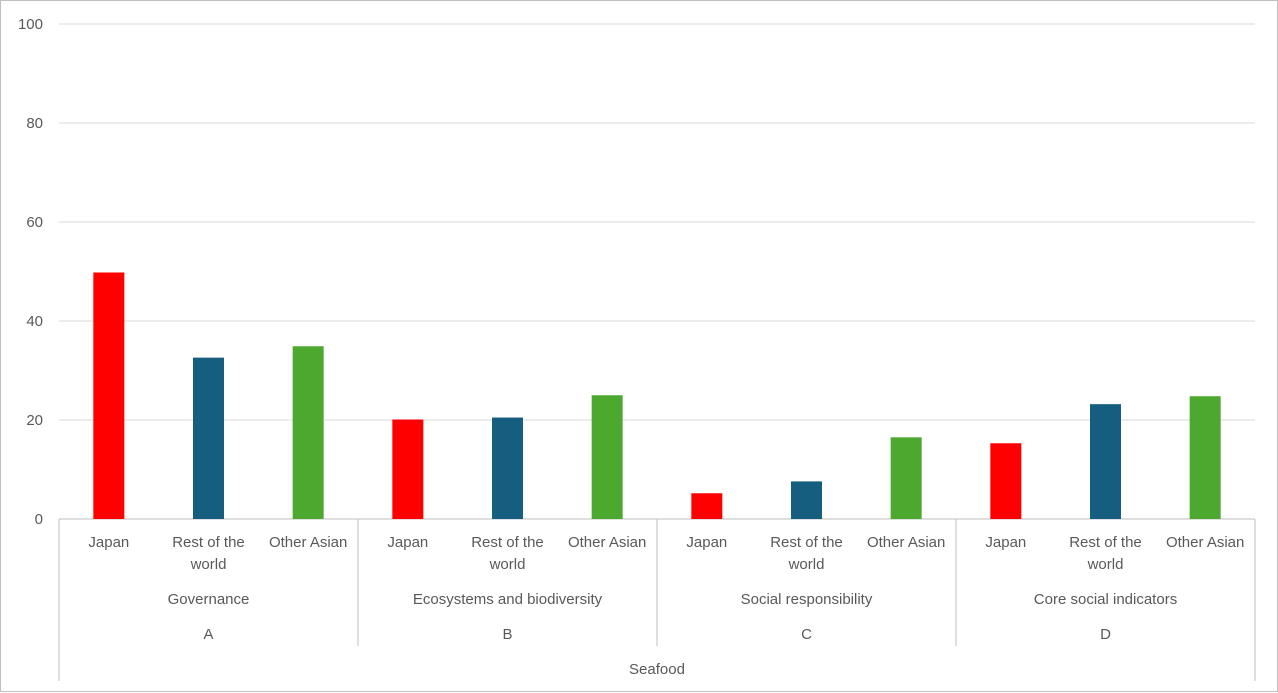 The image size is (1278, 693). What do you see at coordinates (507, 634) in the screenshot?
I see `group-letter-label: B` at bounding box center [507, 634].